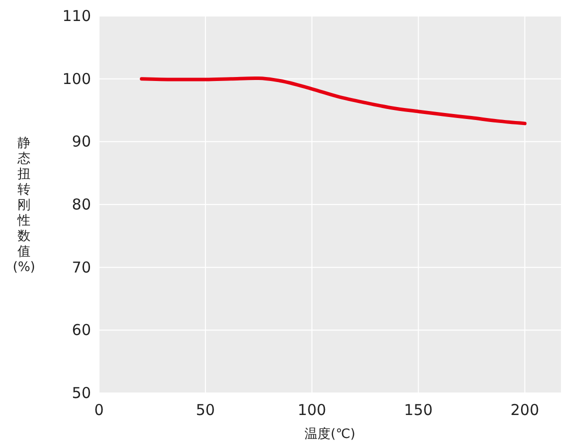  Describe the element at coordinates (312, 410) in the screenshot. I see `x-tick-label: 100` at that location.